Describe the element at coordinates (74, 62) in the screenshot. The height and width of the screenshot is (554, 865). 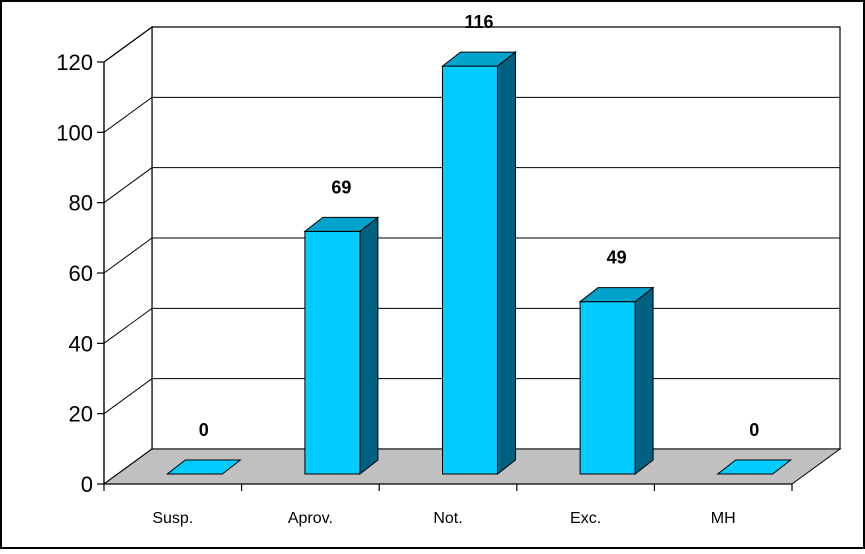
I see `y-tick-label-6: 120` at that location.